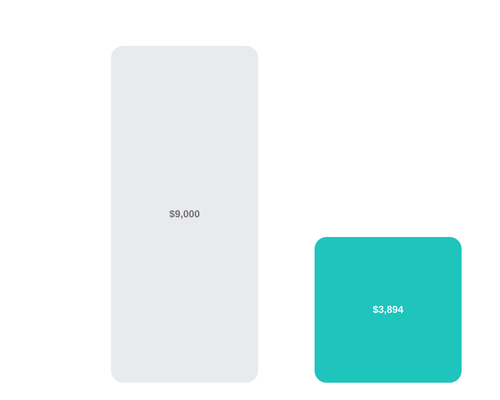  I want to click on data-label: $9,000, so click(184, 214).